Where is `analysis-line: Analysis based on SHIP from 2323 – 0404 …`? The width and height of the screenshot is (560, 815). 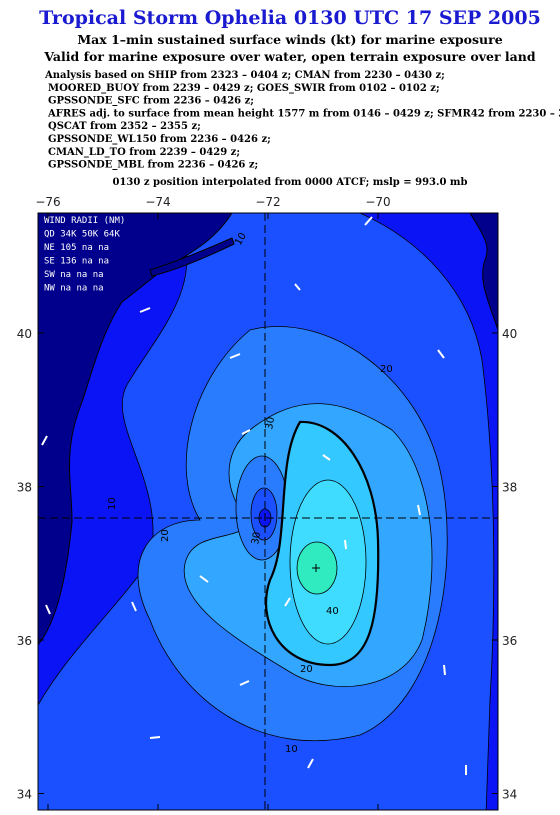 analysis-line: Analysis based on SHIP from 2323 – 0404 … is located at coordinates (244, 75).